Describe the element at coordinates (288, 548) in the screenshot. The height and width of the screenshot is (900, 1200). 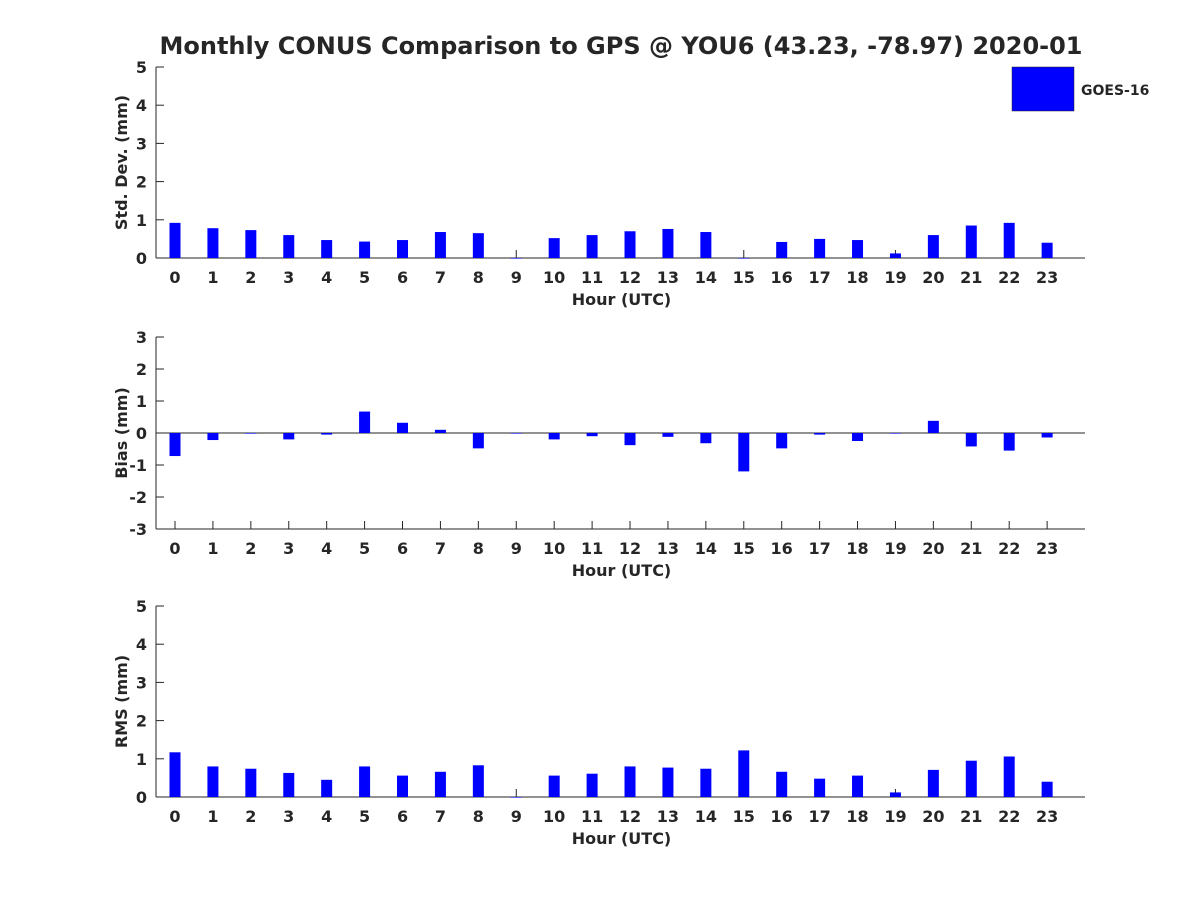
I see `x-tick-label: 3` at that location.